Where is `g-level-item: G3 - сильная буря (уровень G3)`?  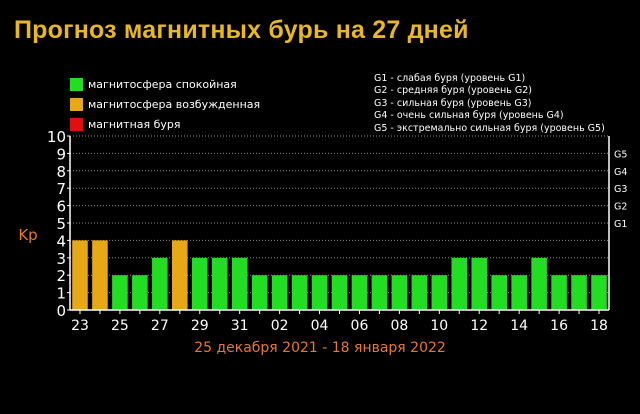
g-level-item: G3 - сильная буря (уровень G3) is located at coordinates (453, 103).